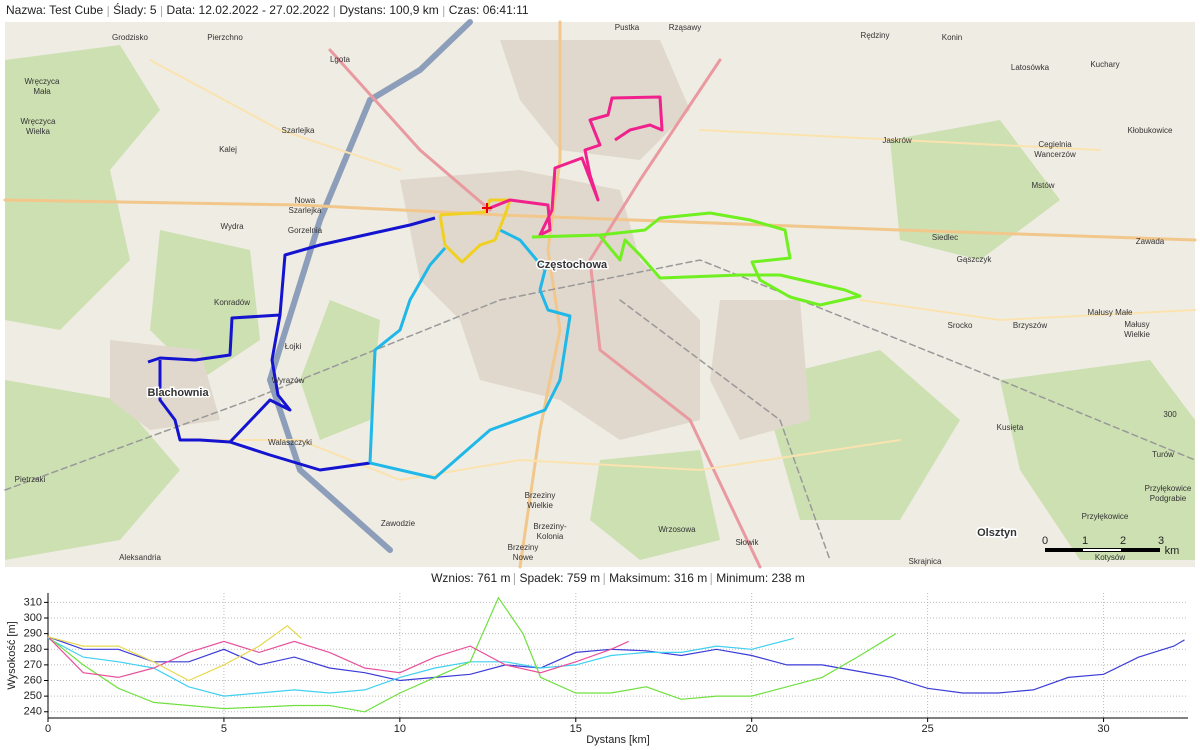 The width and height of the screenshot is (1200, 750). Describe the element at coordinates (1110, 312) in the screenshot. I see `map-label: Małusy Małe` at that location.